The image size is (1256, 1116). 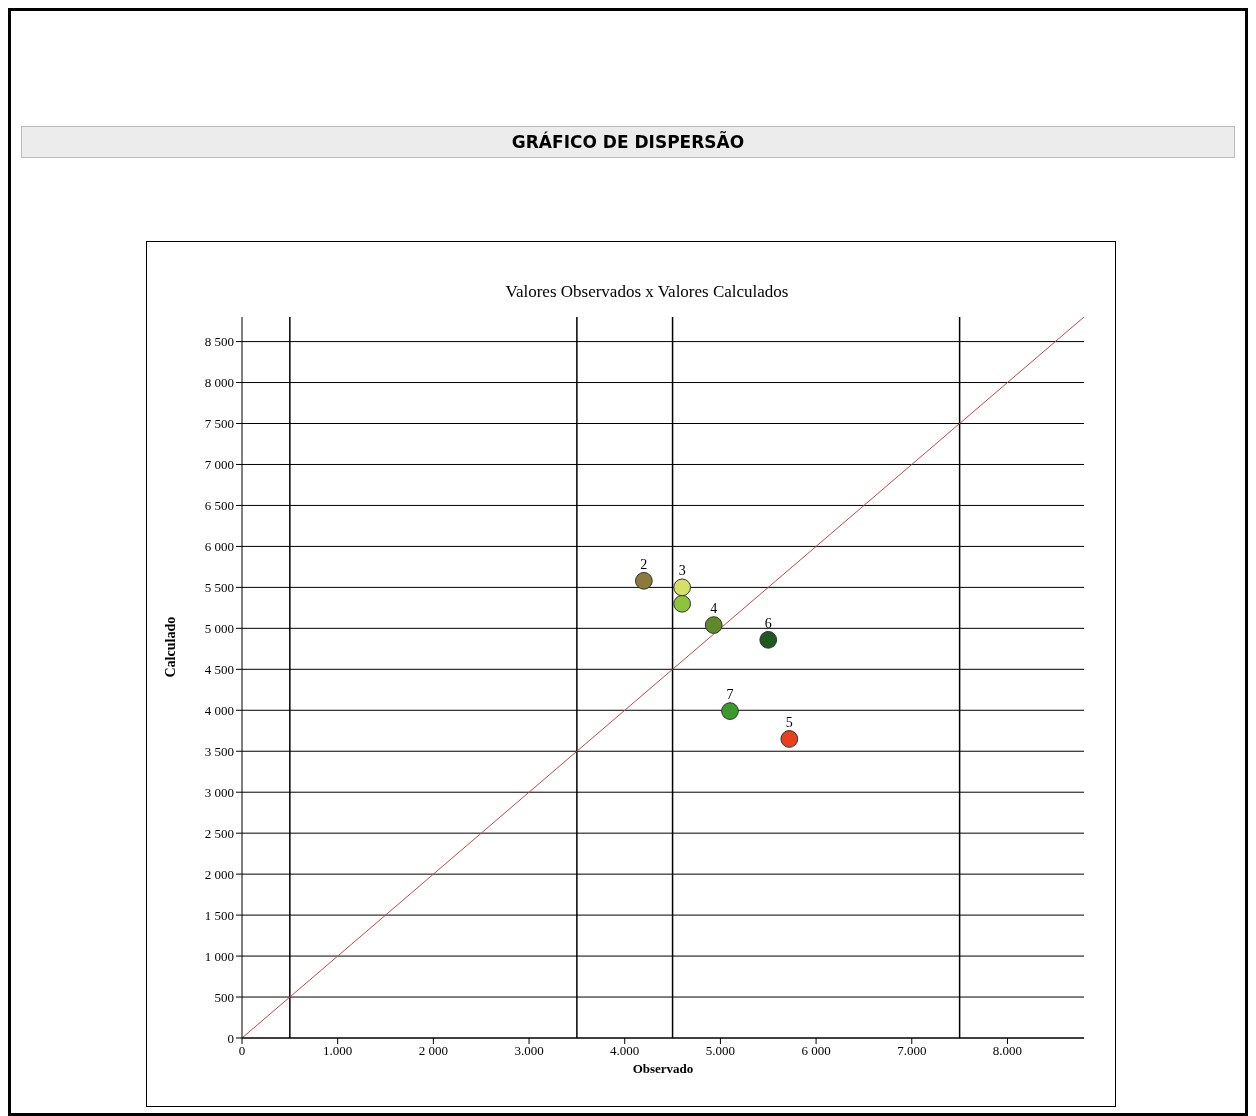 I want to click on y-tick-label: 1 000, so click(x=219, y=956).